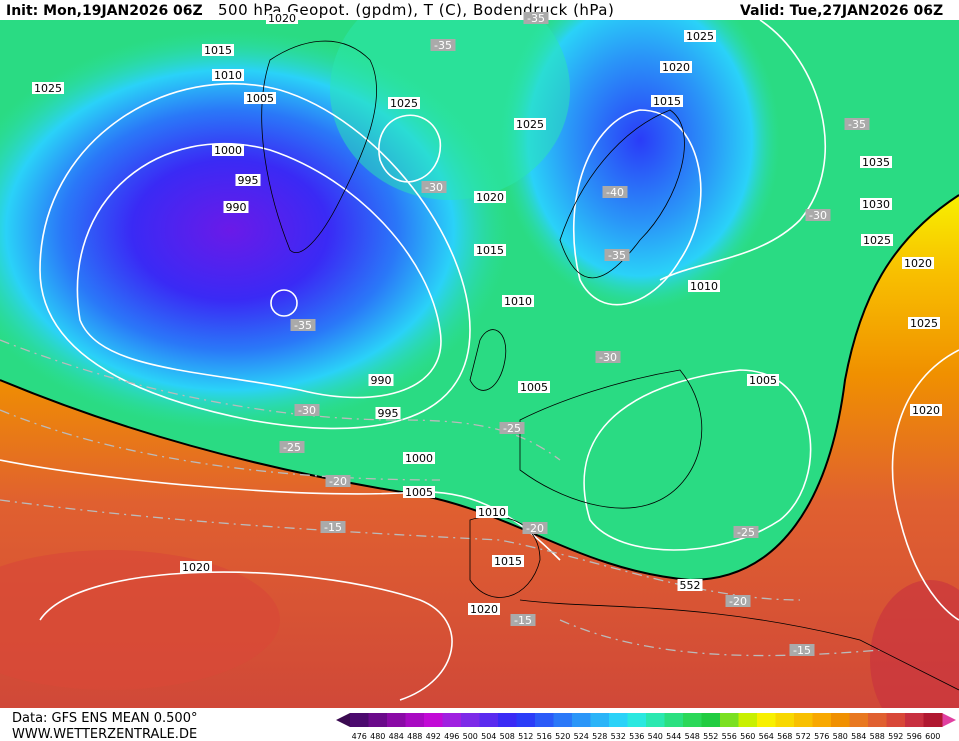 Image resolution: width=959 pixels, height=741 pixels. What do you see at coordinates (841, 11) in the screenshot?
I see `valid-time: Valid: Tue,27JAN2026 06Z` at bounding box center [841, 11].